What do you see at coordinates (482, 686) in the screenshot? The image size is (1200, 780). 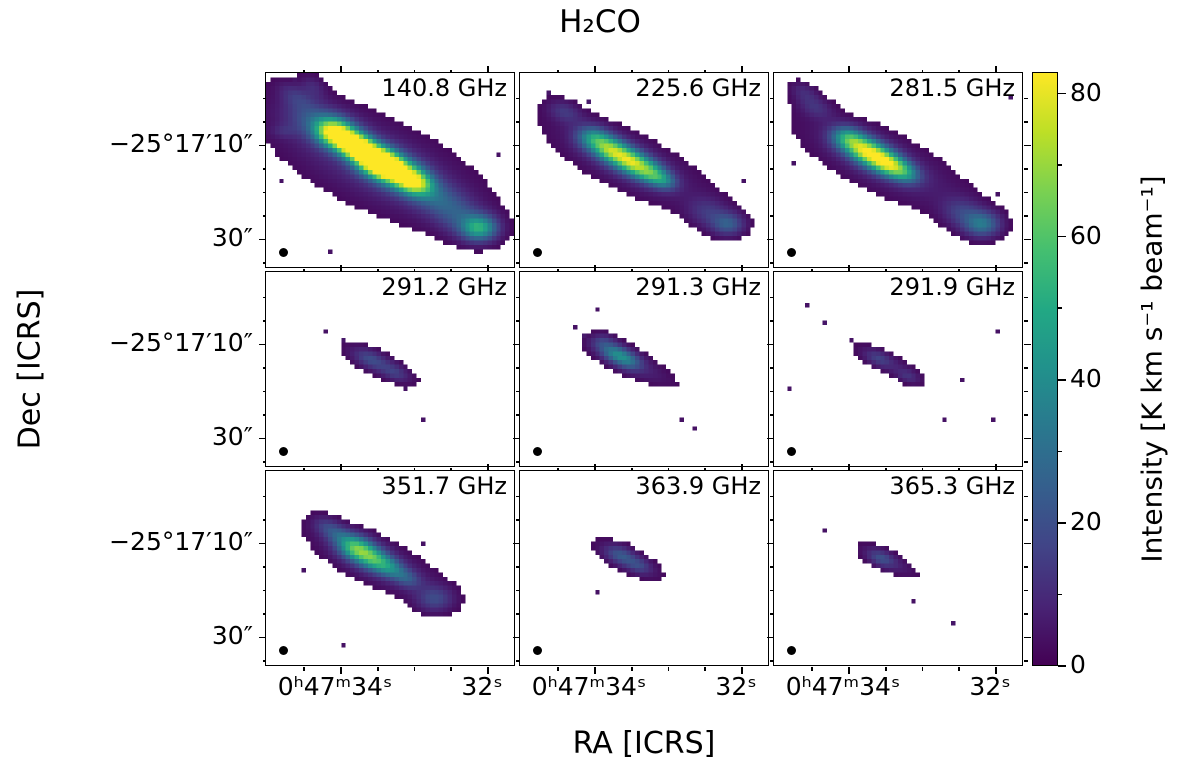 I see `ra-tick-label: 32ˢ` at bounding box center [482, 686].